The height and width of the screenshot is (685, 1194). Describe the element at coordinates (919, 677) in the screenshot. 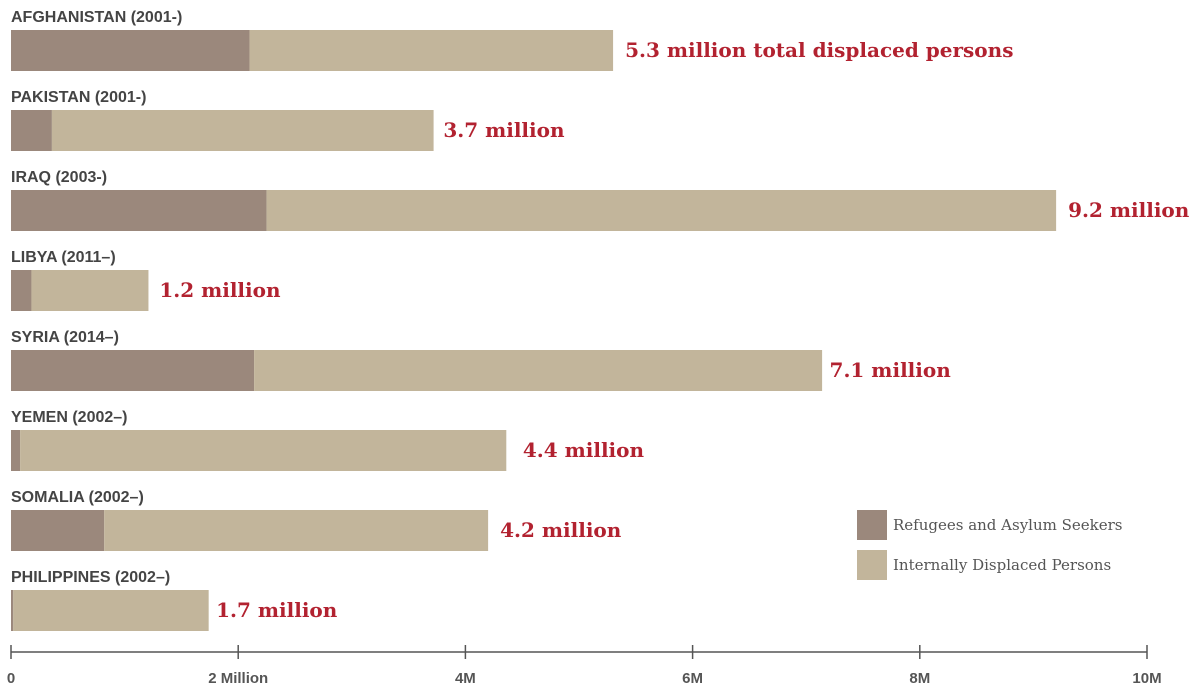

I see `x-tick-label: 8M` at that location.